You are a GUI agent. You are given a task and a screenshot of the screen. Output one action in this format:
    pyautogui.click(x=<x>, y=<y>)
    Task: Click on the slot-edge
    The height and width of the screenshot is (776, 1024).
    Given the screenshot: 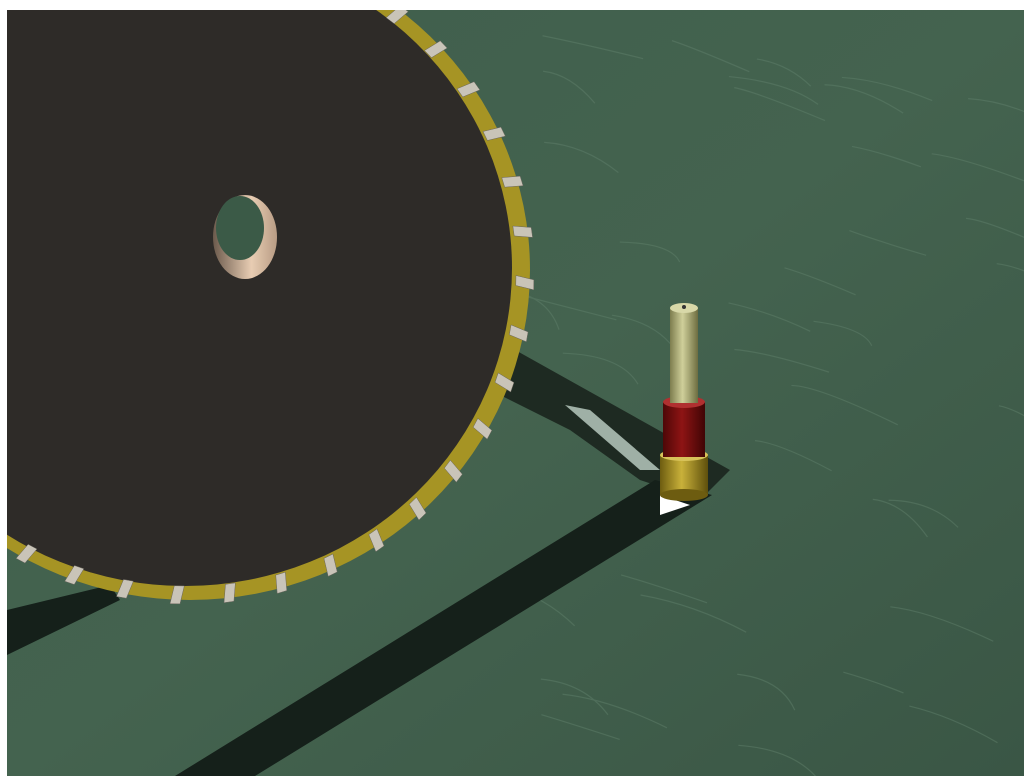 What is the action you would take?
    pyautogui.click(x=612, y=437)
    